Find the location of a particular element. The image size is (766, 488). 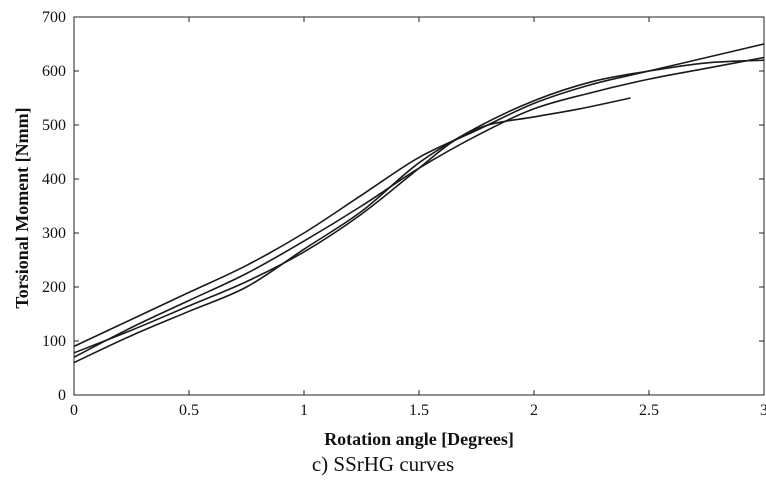

x-tick-label: 3 is located at coordinates (763, 410).